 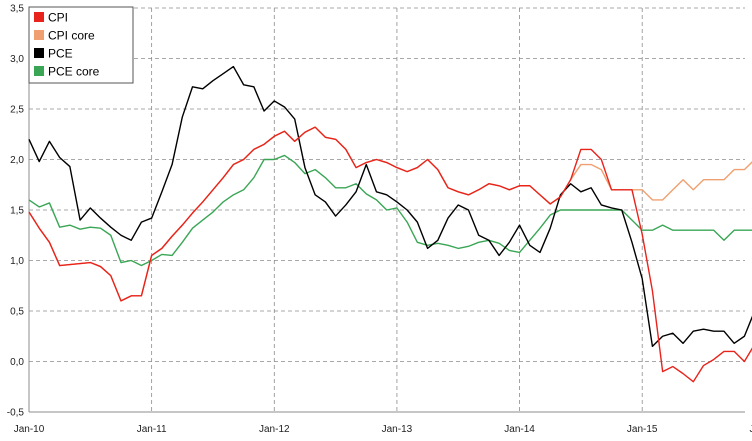 I want to click on legend-label-cpi-core: CPI core, so click(x=71, y=36).